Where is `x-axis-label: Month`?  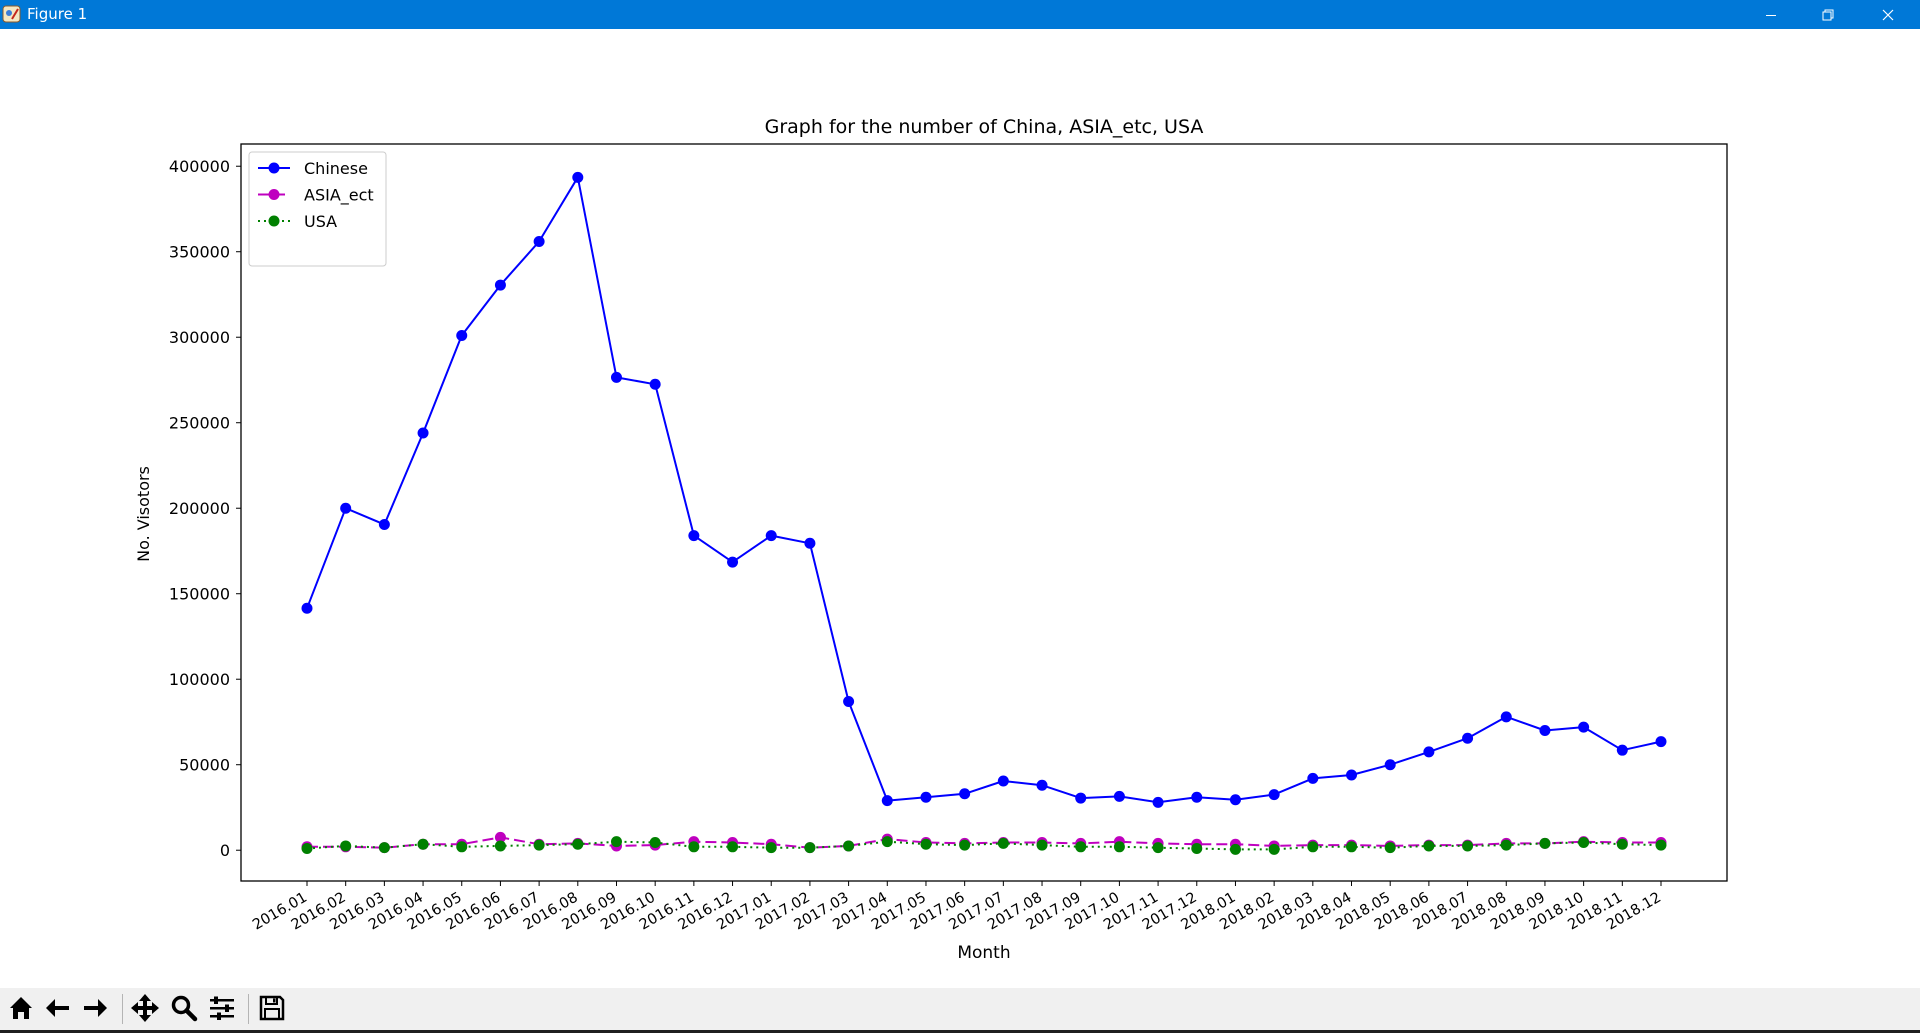
x-axis-label: Month is located at coordinates (983, 953).